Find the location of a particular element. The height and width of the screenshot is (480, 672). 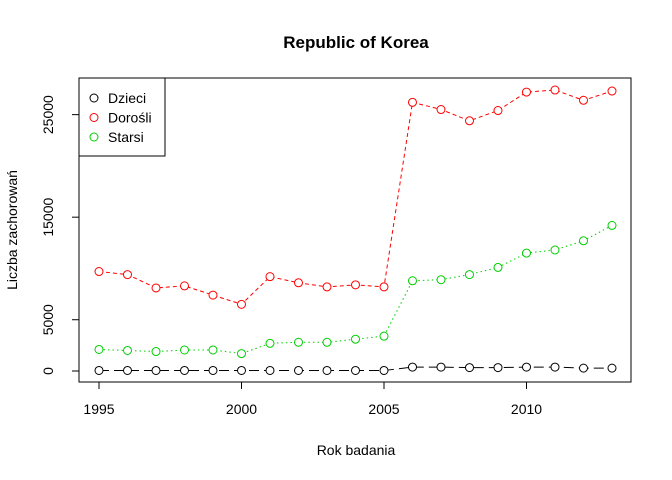

y-axis-label: Liczba zachorowań is located at coordinates (12, 230).